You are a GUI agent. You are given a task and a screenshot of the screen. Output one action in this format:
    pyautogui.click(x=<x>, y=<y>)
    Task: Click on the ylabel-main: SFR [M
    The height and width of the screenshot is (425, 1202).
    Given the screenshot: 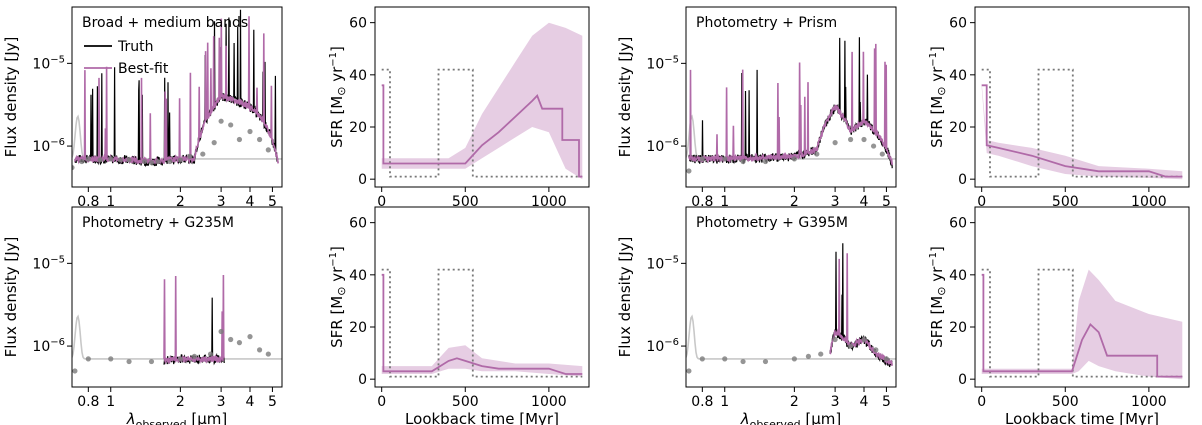 What is the action you would take?
    pyautogui.click(x=337, y=322)
    